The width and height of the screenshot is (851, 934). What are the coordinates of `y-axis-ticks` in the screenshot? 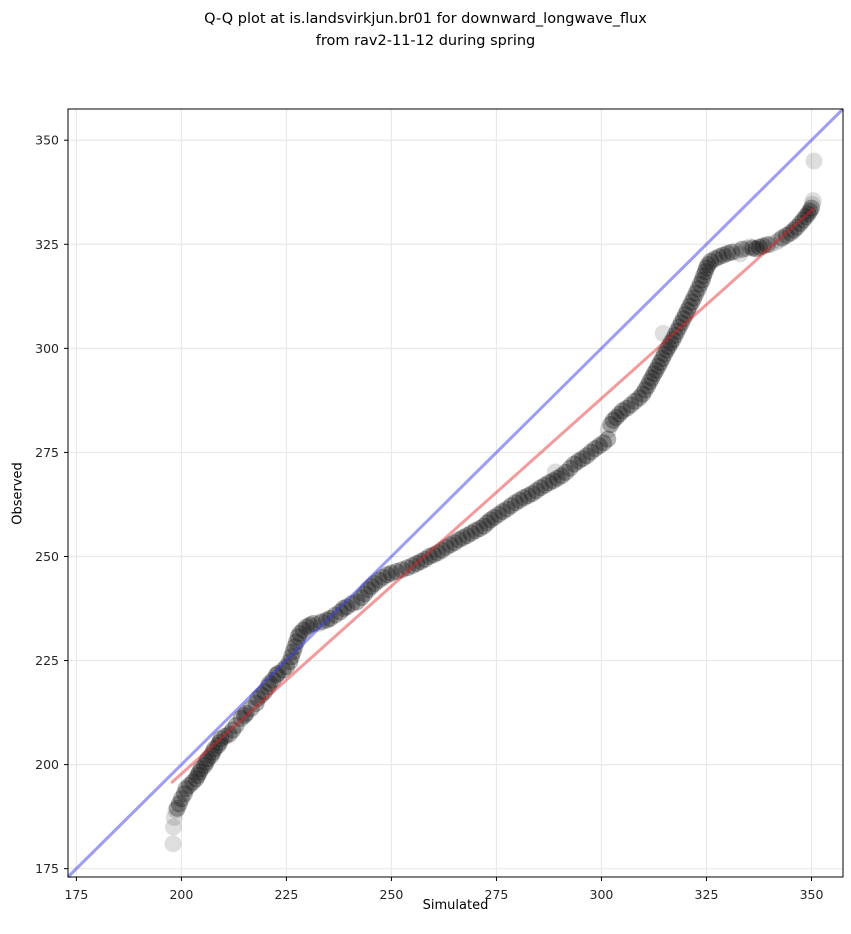 It's located at (66, 504).